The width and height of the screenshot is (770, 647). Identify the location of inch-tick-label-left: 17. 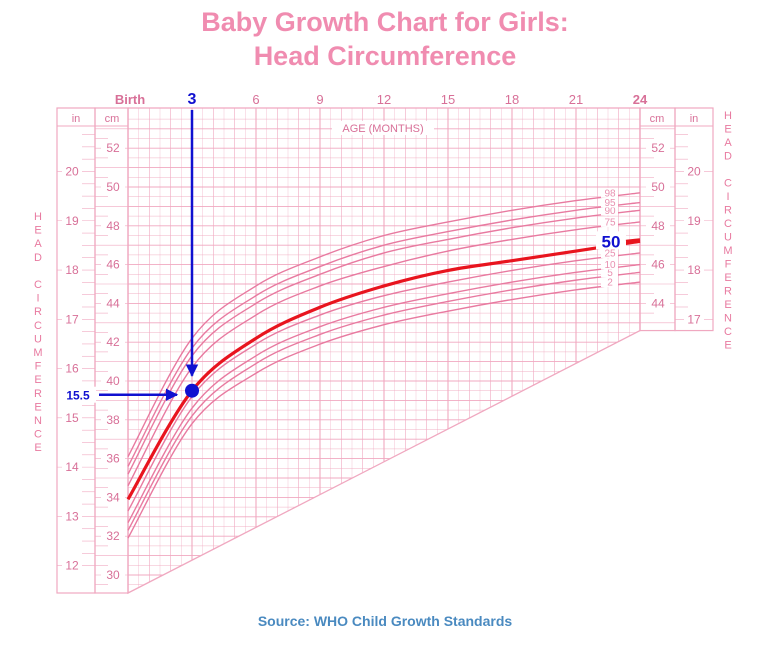
(72, 319).